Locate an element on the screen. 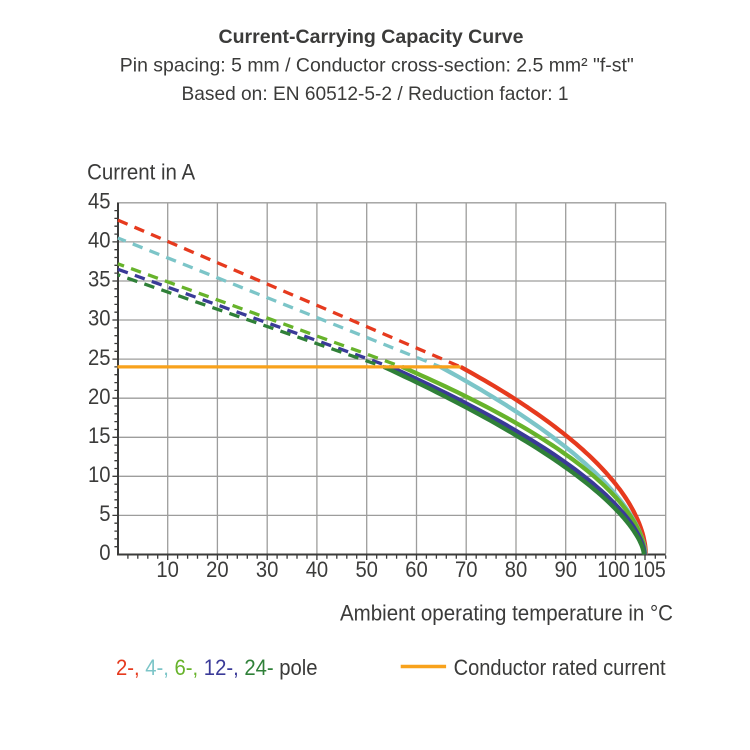 The image size is (750, 750). svg-text: 50 is located at coordinates (366, 569).